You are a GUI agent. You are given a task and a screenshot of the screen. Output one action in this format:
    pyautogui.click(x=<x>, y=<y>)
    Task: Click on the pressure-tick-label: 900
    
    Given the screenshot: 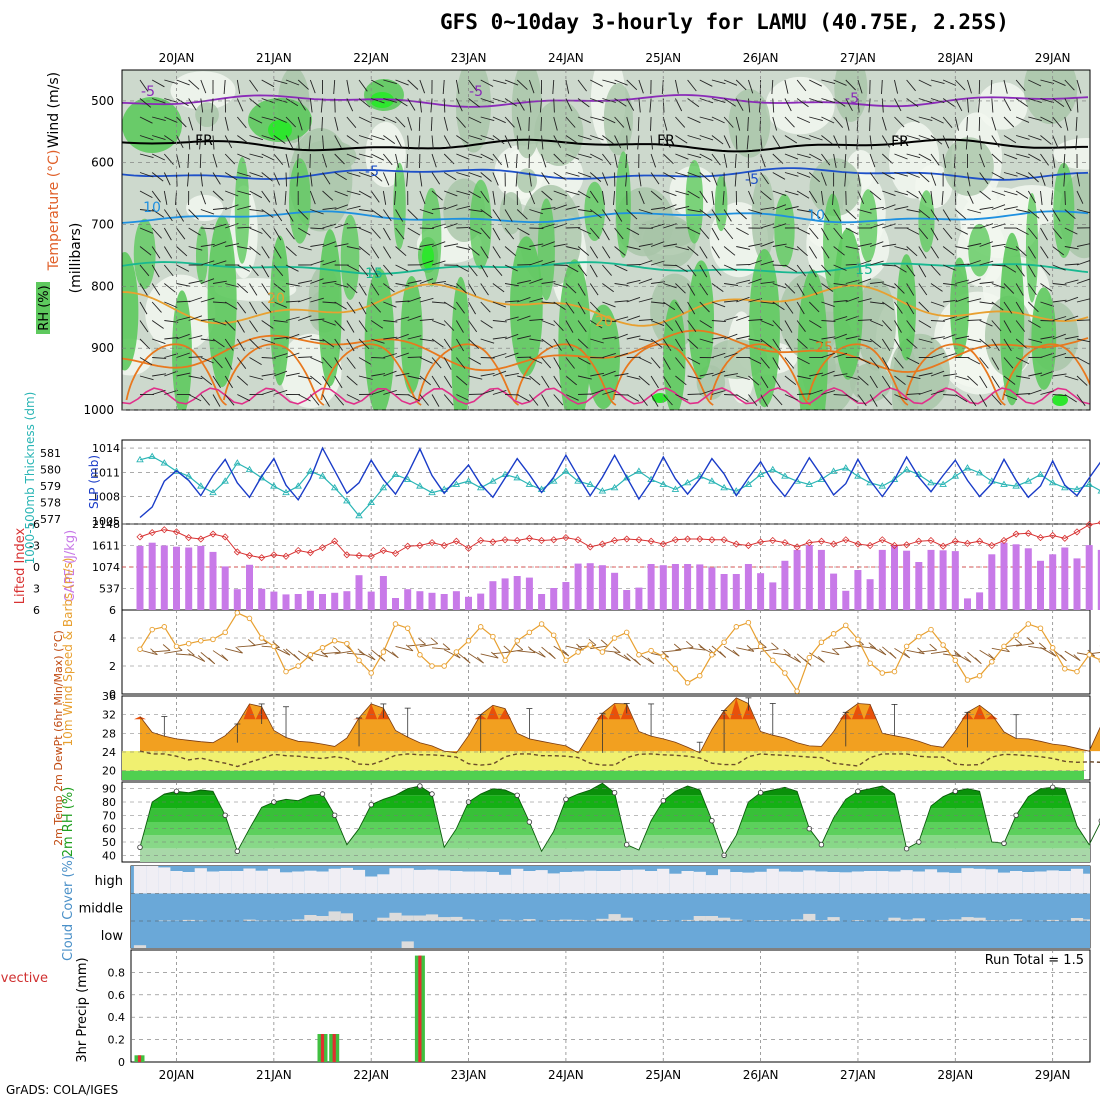 What is the action you would take?
    pyautogui.click(x=102, y=348)
    